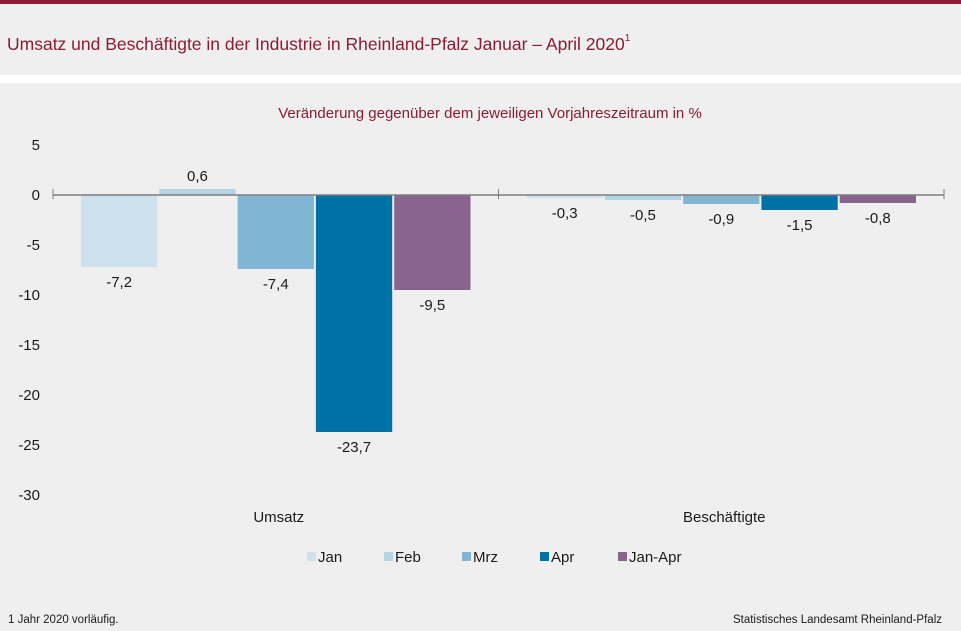 This screenshot has height=631, width=961. Describe the element at coordinates (643, 197) in the screenshot. I see `bar-feb-beschäftigte` at that location.